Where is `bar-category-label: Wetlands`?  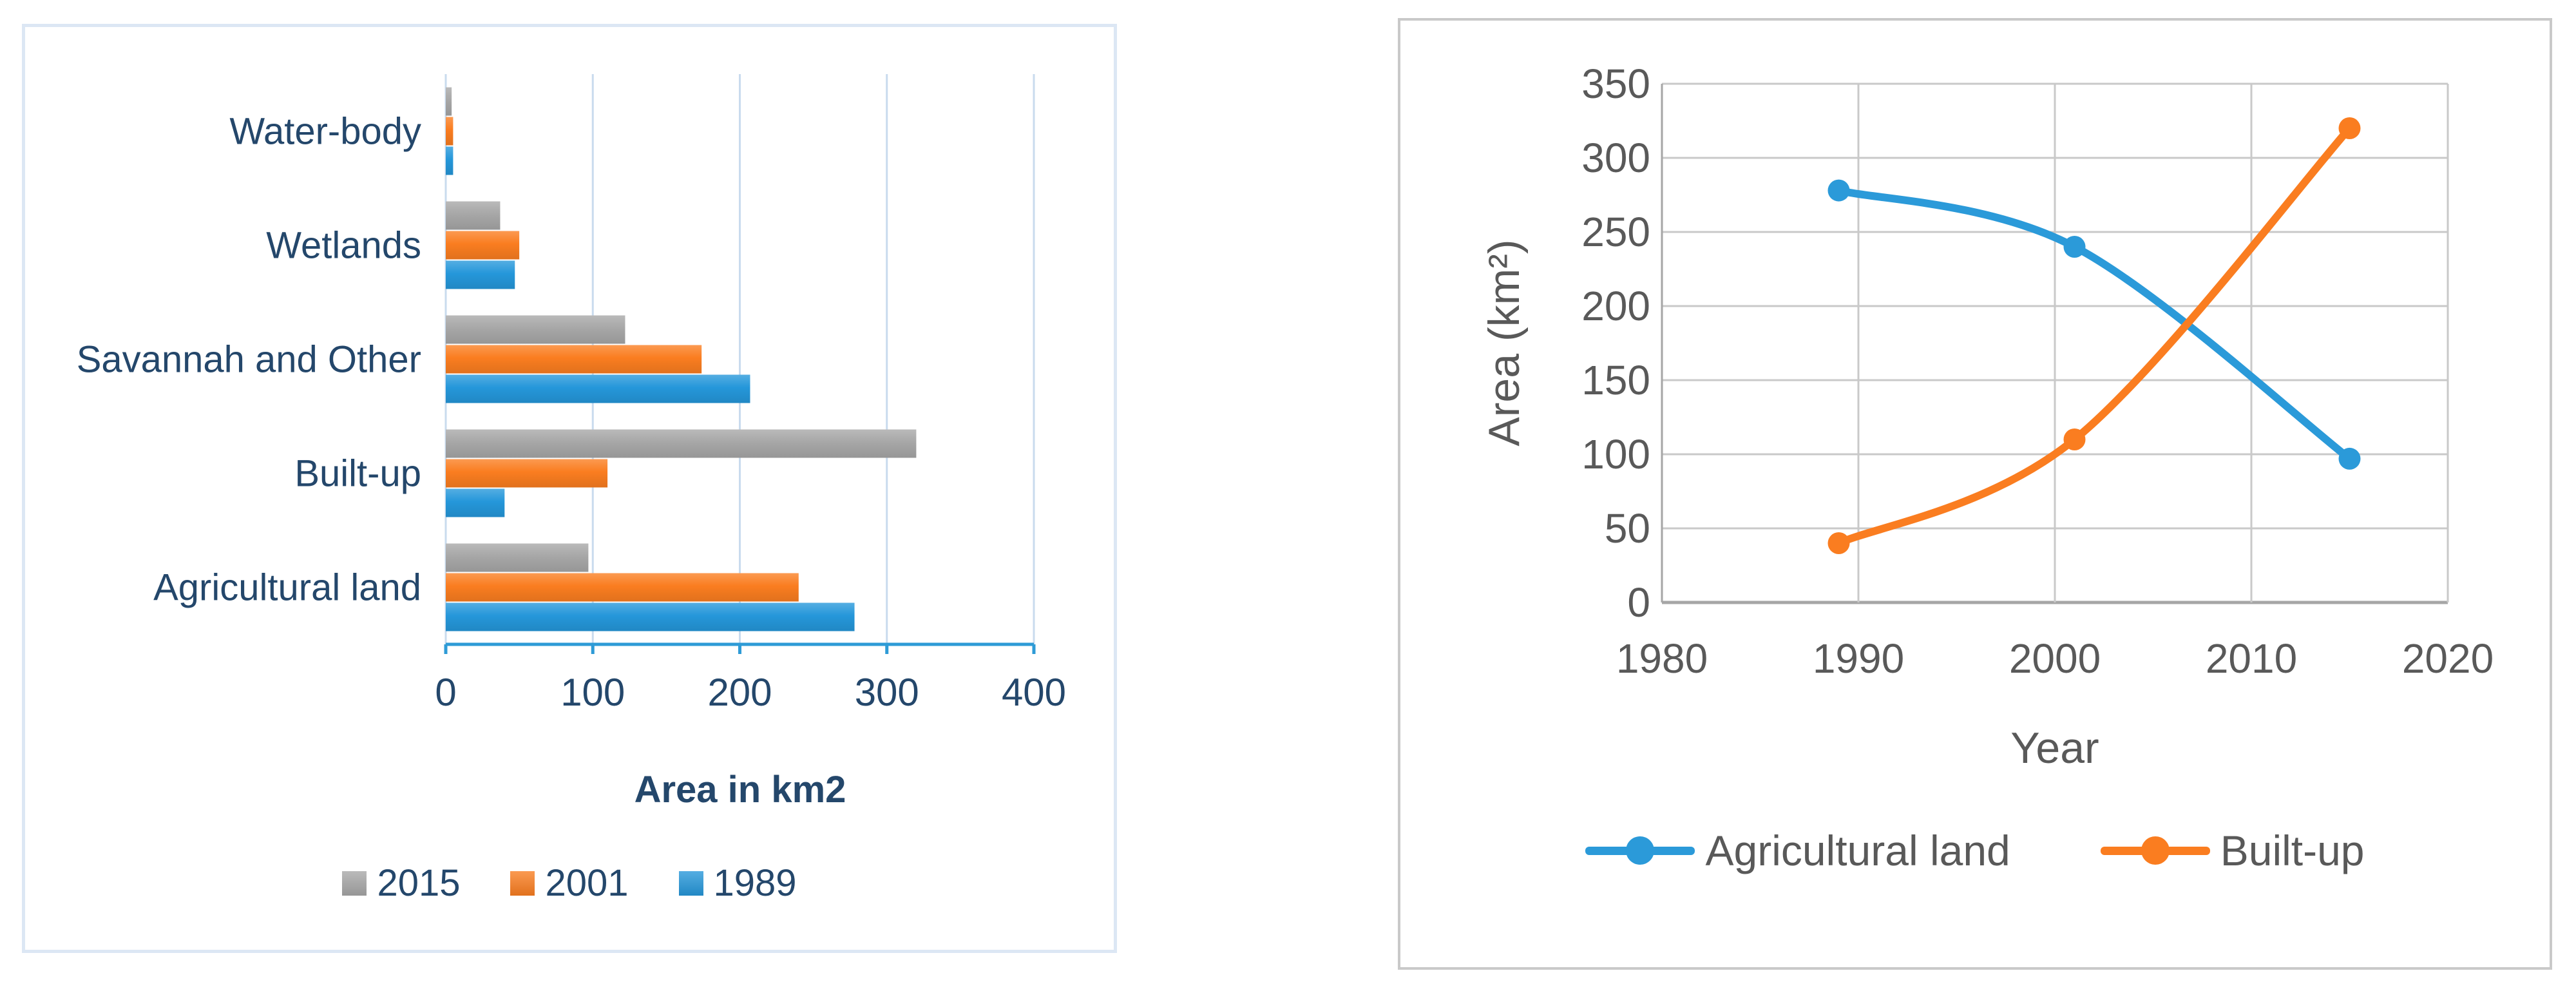
bar-category-label: Wetlands is located at coordinates (344, 246).